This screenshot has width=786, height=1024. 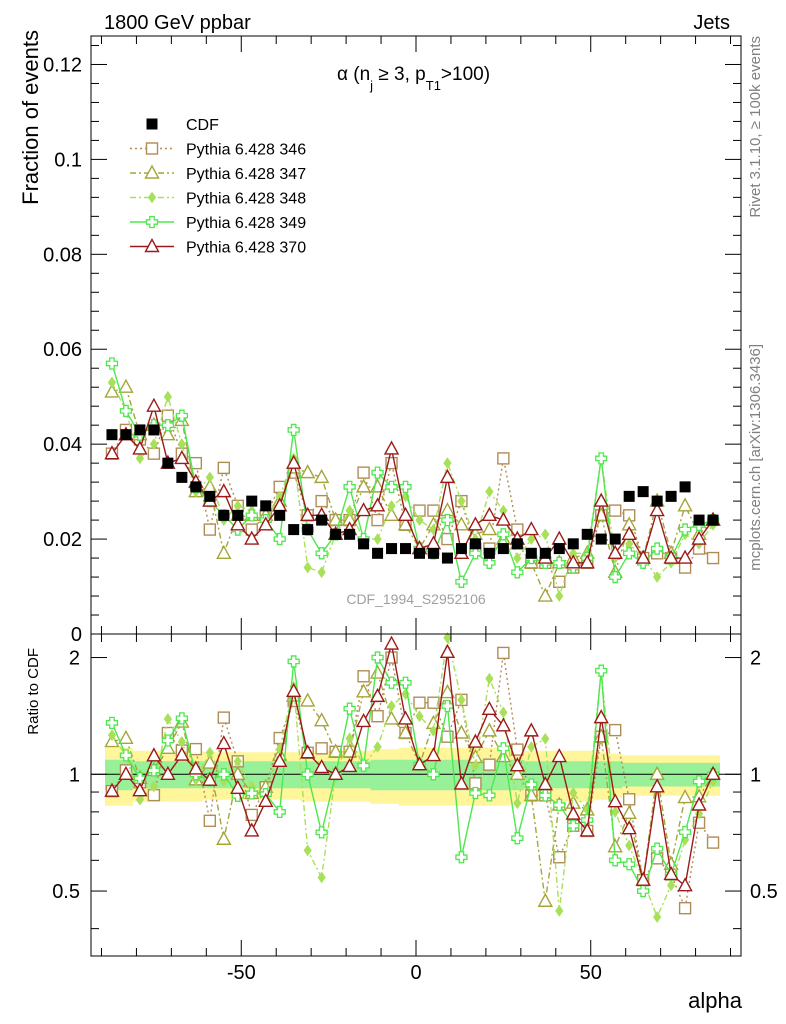 I want to click on legend-marker, so click(x=152, y=124).